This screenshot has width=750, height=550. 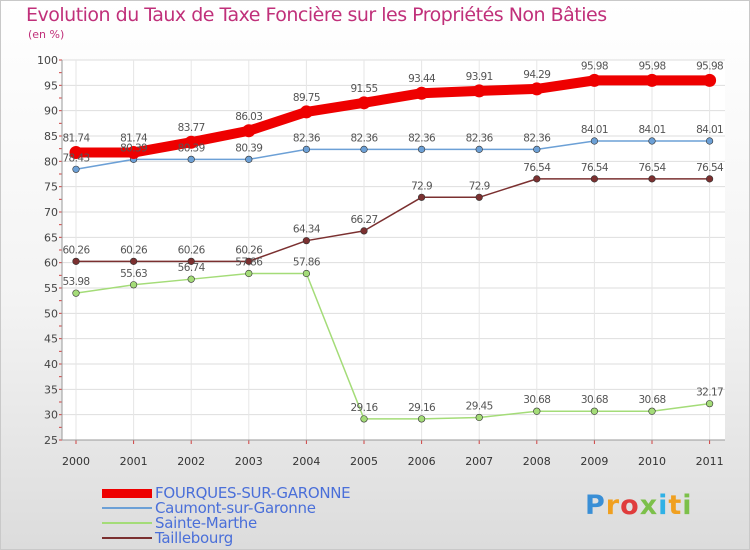 I want to click on y-tick-label: 40, so click(x=51, y=364).